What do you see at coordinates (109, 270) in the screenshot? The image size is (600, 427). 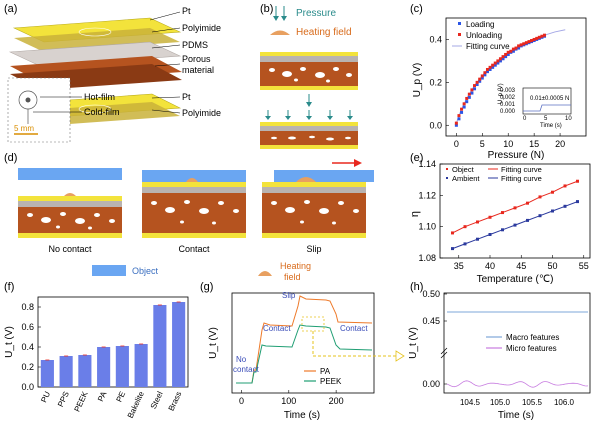 I see `legend-object-swatch` at bounding box center [109, 270].